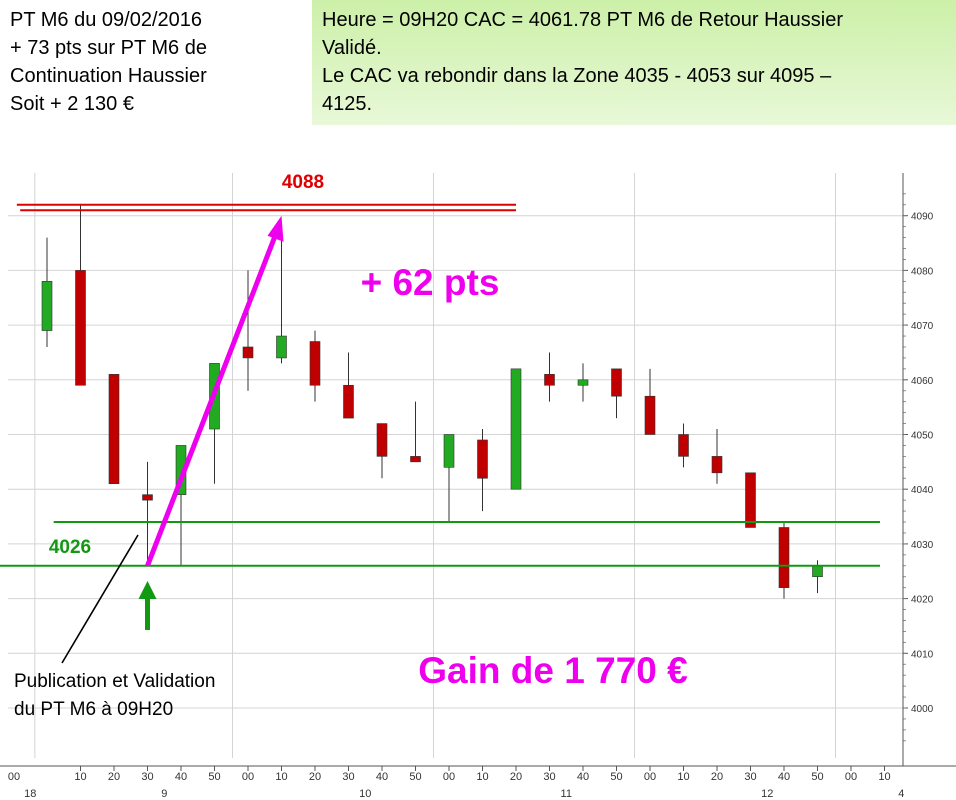  What do you see at coordinates (303, 182) in the screenshot?
I see `level-high-label: 4088` at bounding box center [303, 182].